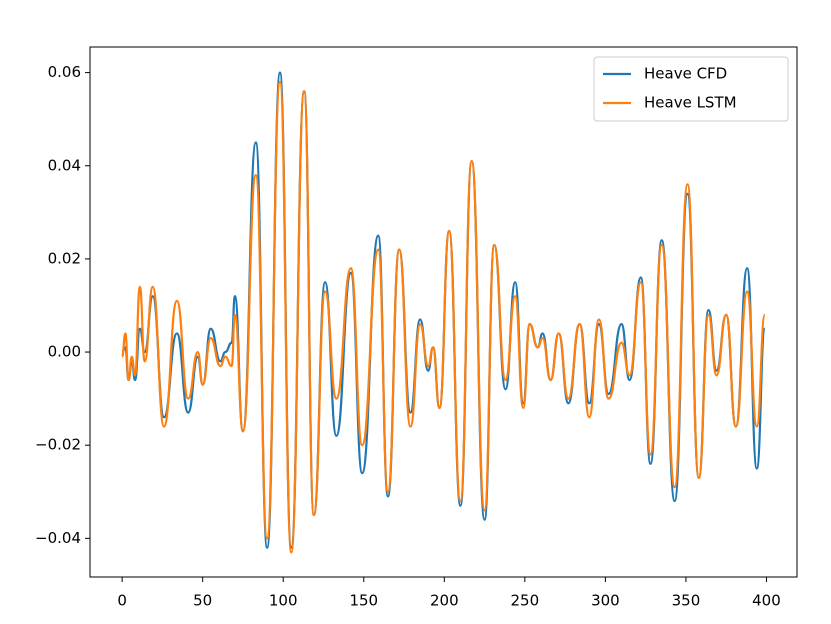  Describe the element at coordinates (64, 72) in the screenshot. I see `y-tick-label: 0.06` at that location.